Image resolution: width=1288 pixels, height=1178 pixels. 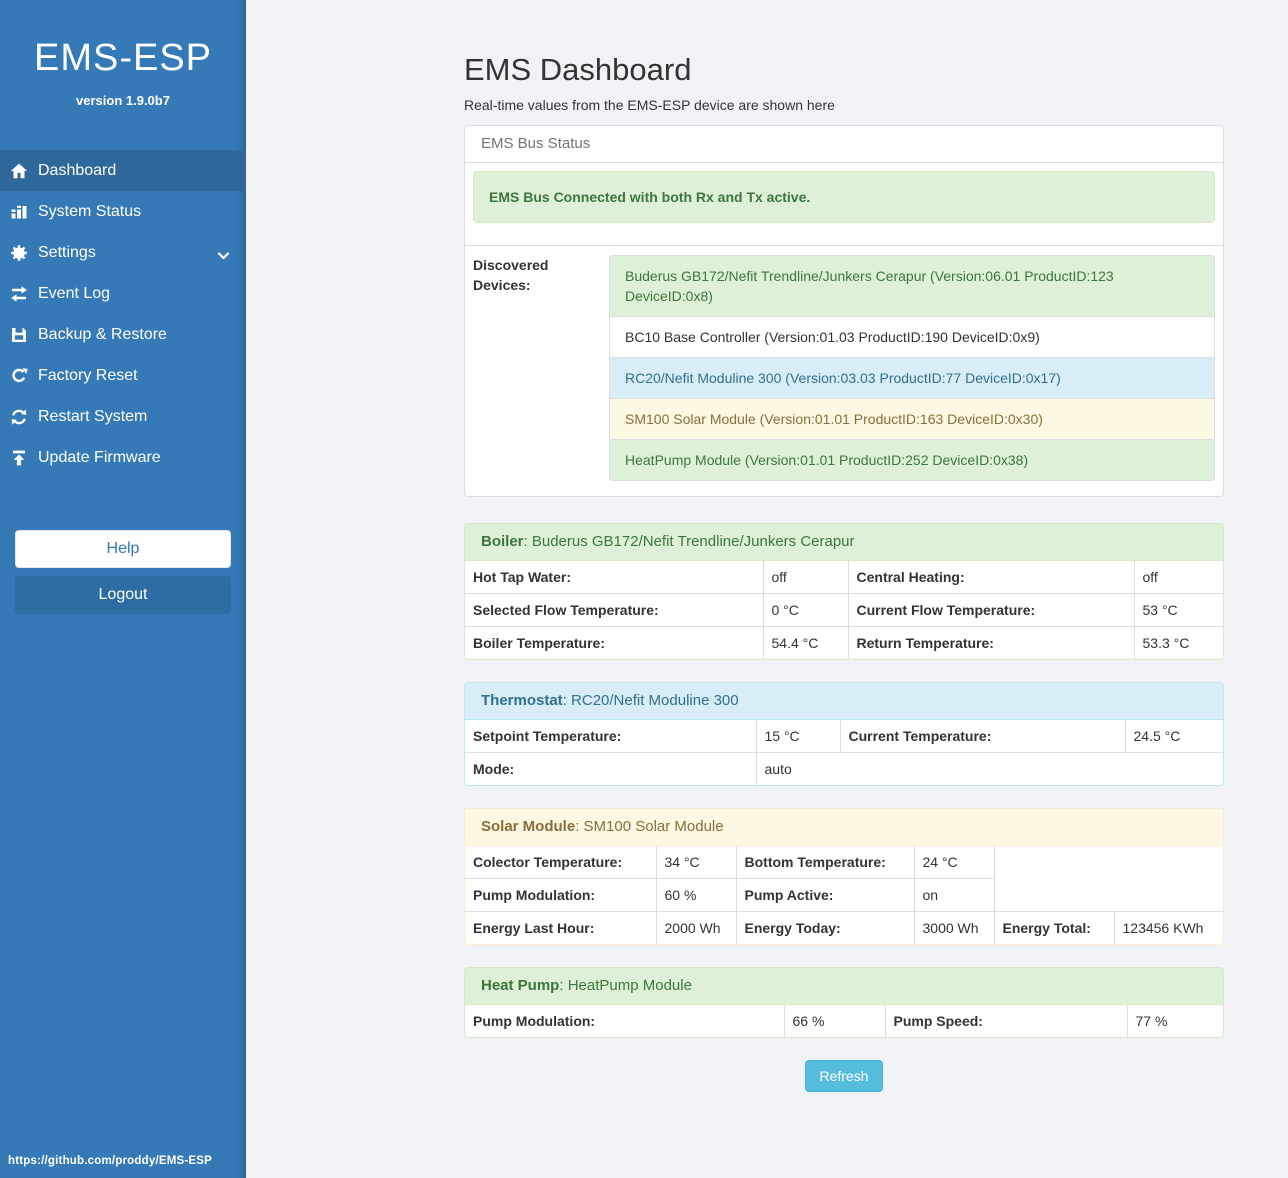 I want to click on gear-icon, so click(x=19, y=253).